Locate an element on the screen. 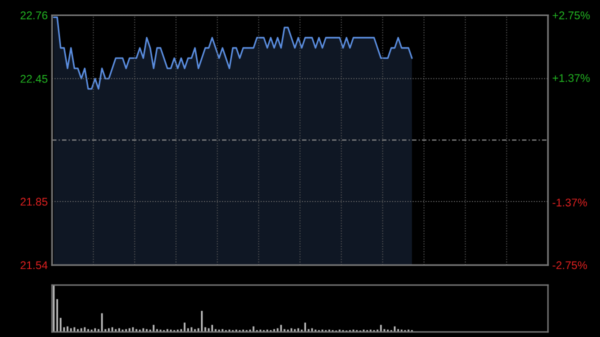 The width and height of the screenshot is (600, 337). y-tick-label: 21.54 is located at coordinates (34, 265).